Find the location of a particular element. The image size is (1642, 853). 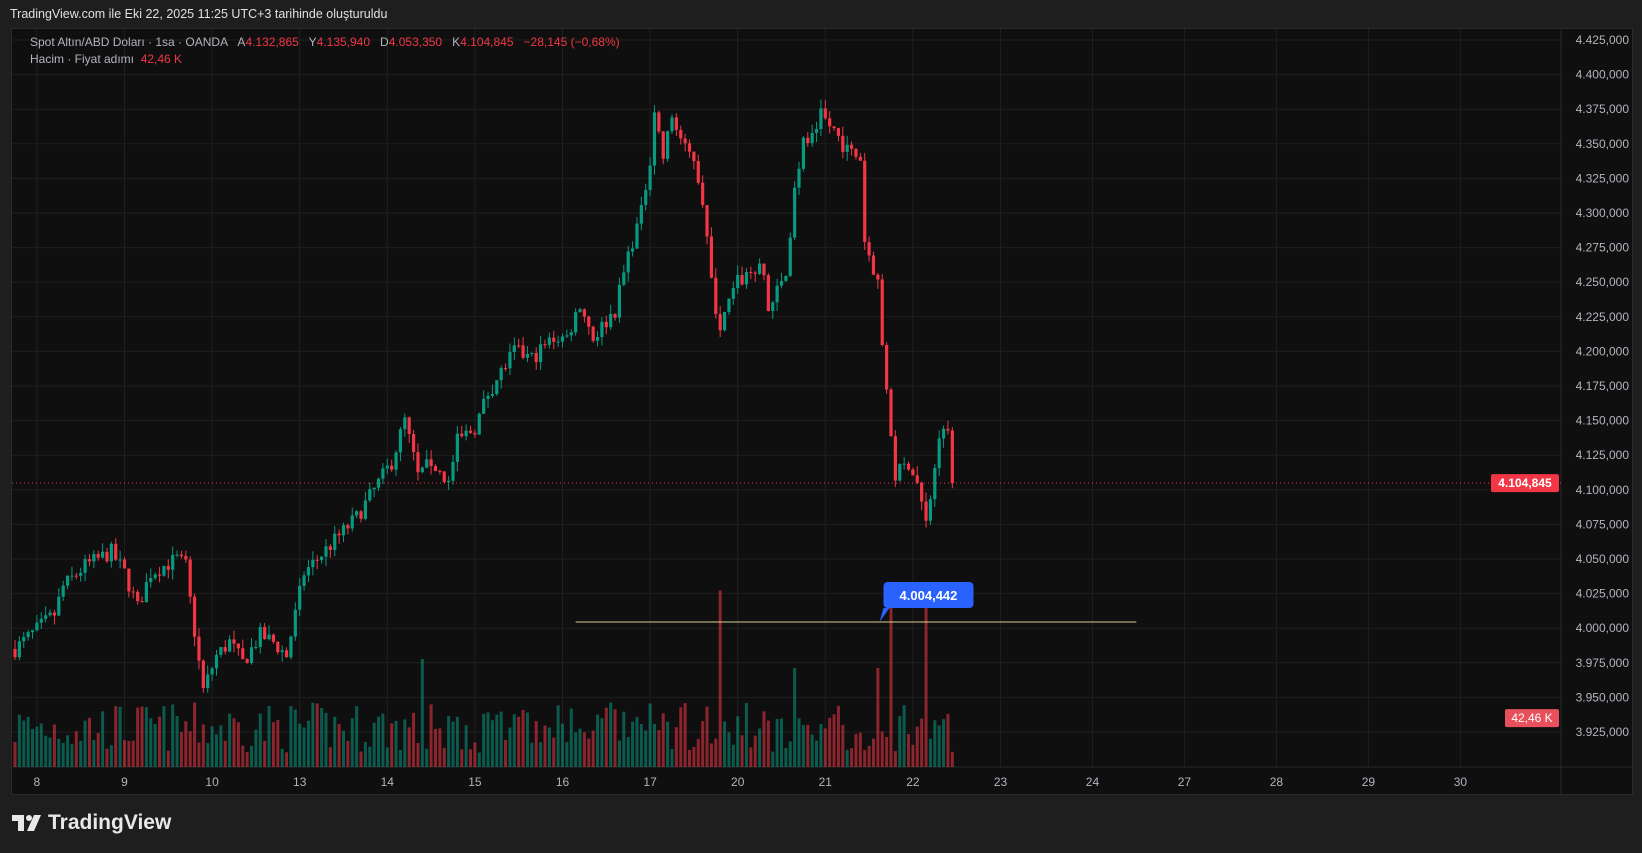

price-callout is located at coordinates (928, 595).